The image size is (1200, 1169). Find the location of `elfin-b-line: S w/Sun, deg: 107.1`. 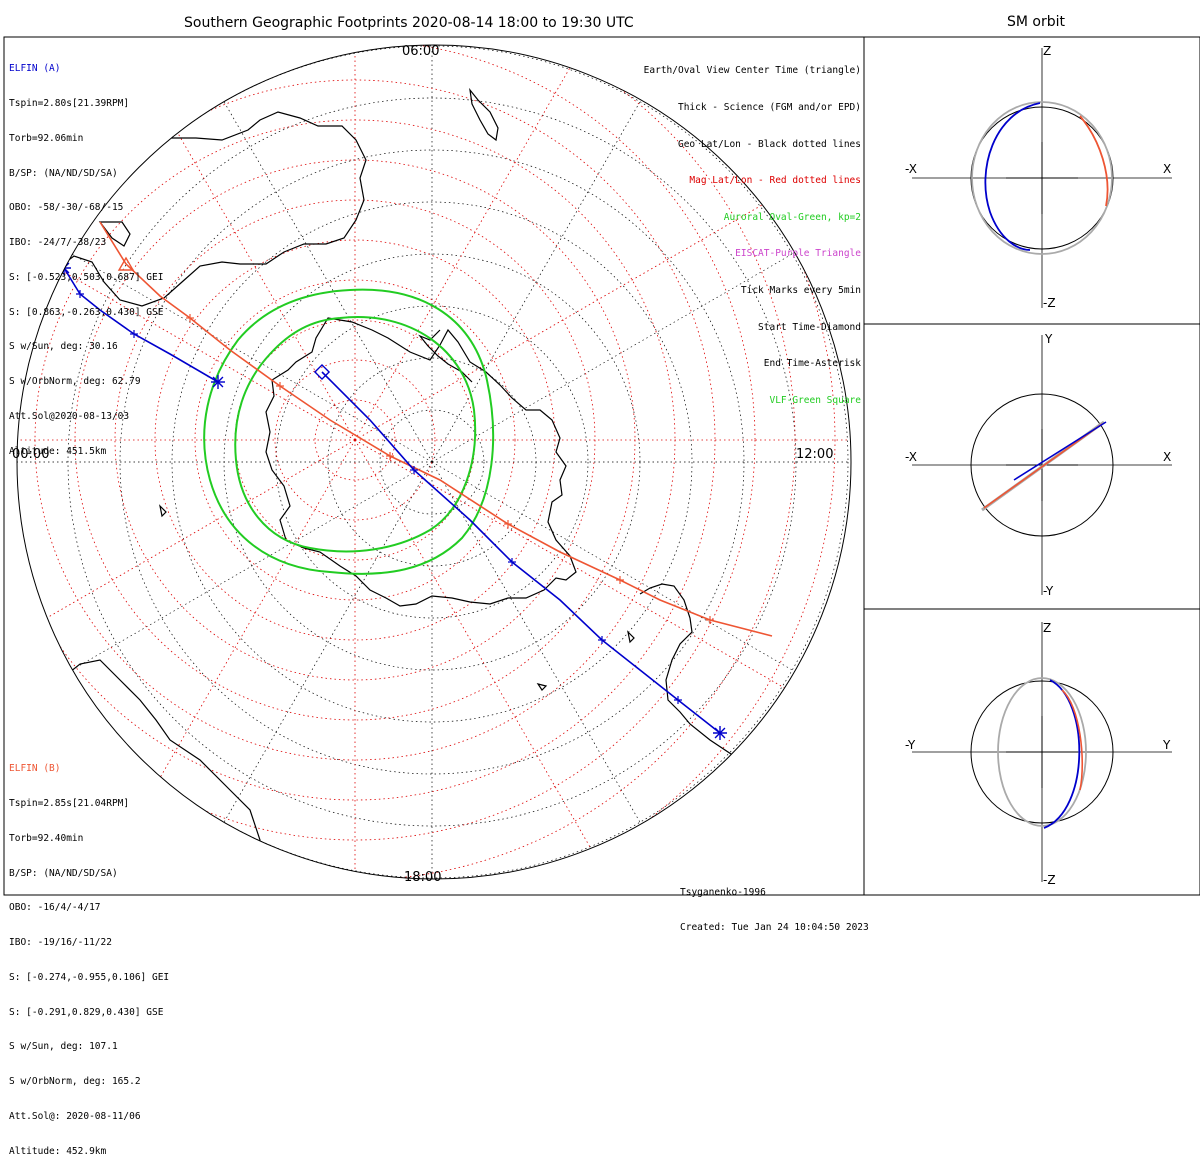

elfin-b-line: S w/Sun, deg: 107.1 is located at coordinates (63, 1047).